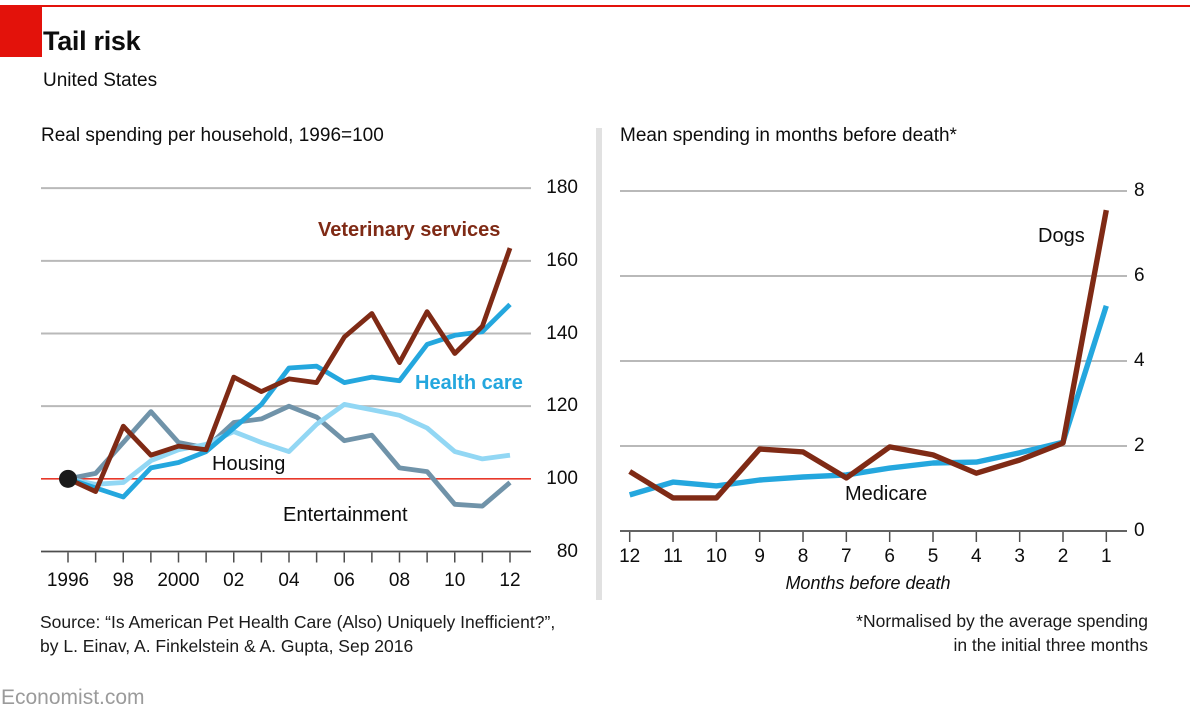  What do you see at coordinates (868, 401) in the screenshot?
I see `series-line-medicare` at bounding box center [868, 401].